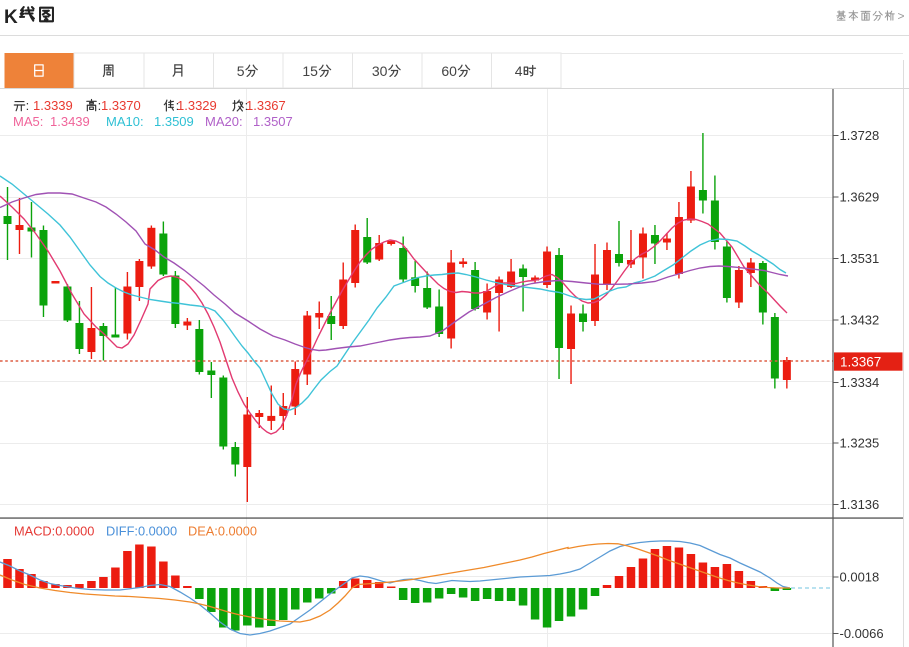 This screenshot has width=909, height=647. I want to click on svg-text: 60, so click(449, 71).